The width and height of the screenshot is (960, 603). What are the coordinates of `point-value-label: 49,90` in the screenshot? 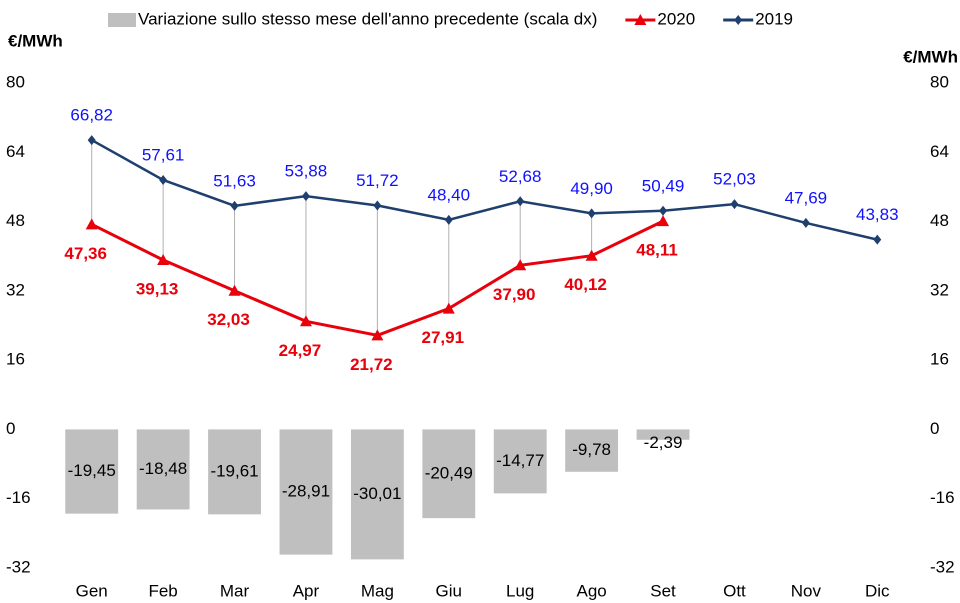 It's located at (591, 188).